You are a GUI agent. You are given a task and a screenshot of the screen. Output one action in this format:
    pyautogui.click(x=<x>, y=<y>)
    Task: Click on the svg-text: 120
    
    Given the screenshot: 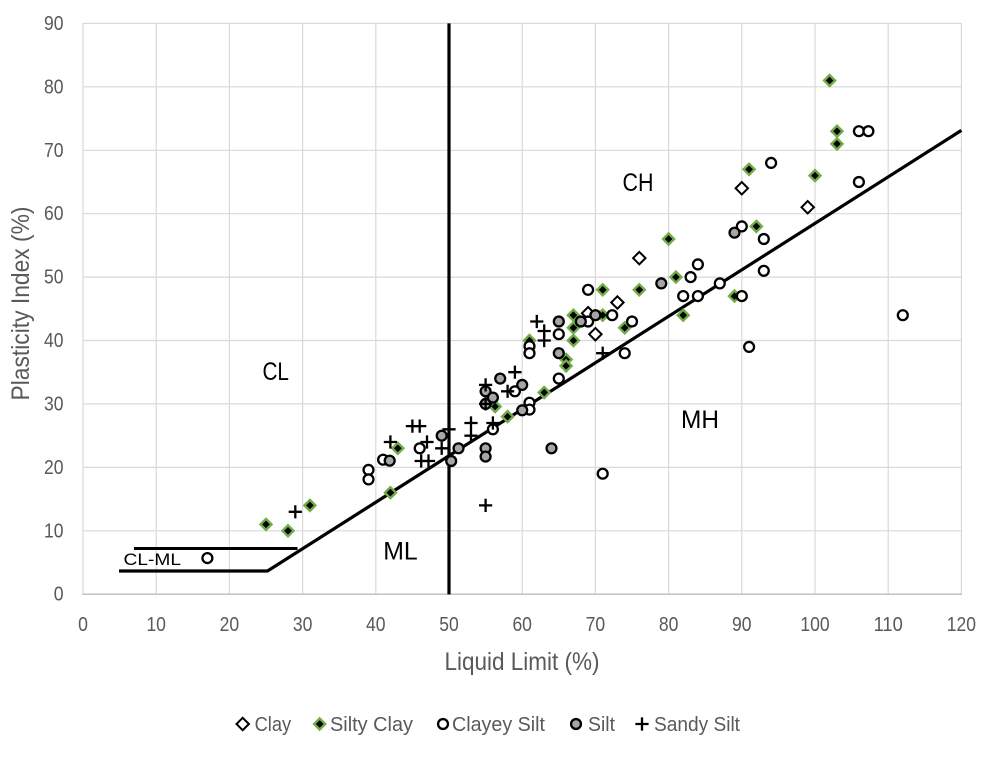 What is the action you would take?
    pyautogui.click(x=961, y=625)
    